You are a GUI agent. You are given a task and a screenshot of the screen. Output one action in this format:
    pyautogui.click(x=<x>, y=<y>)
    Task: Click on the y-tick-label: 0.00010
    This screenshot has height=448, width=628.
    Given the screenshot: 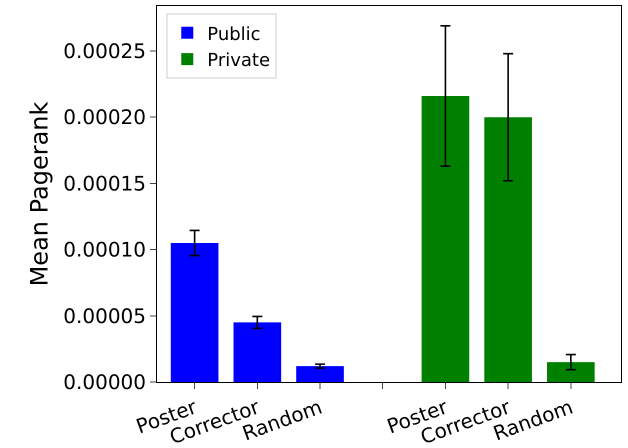 What is the action you would take?
    pyautogui.click(x=104, y=250)
    